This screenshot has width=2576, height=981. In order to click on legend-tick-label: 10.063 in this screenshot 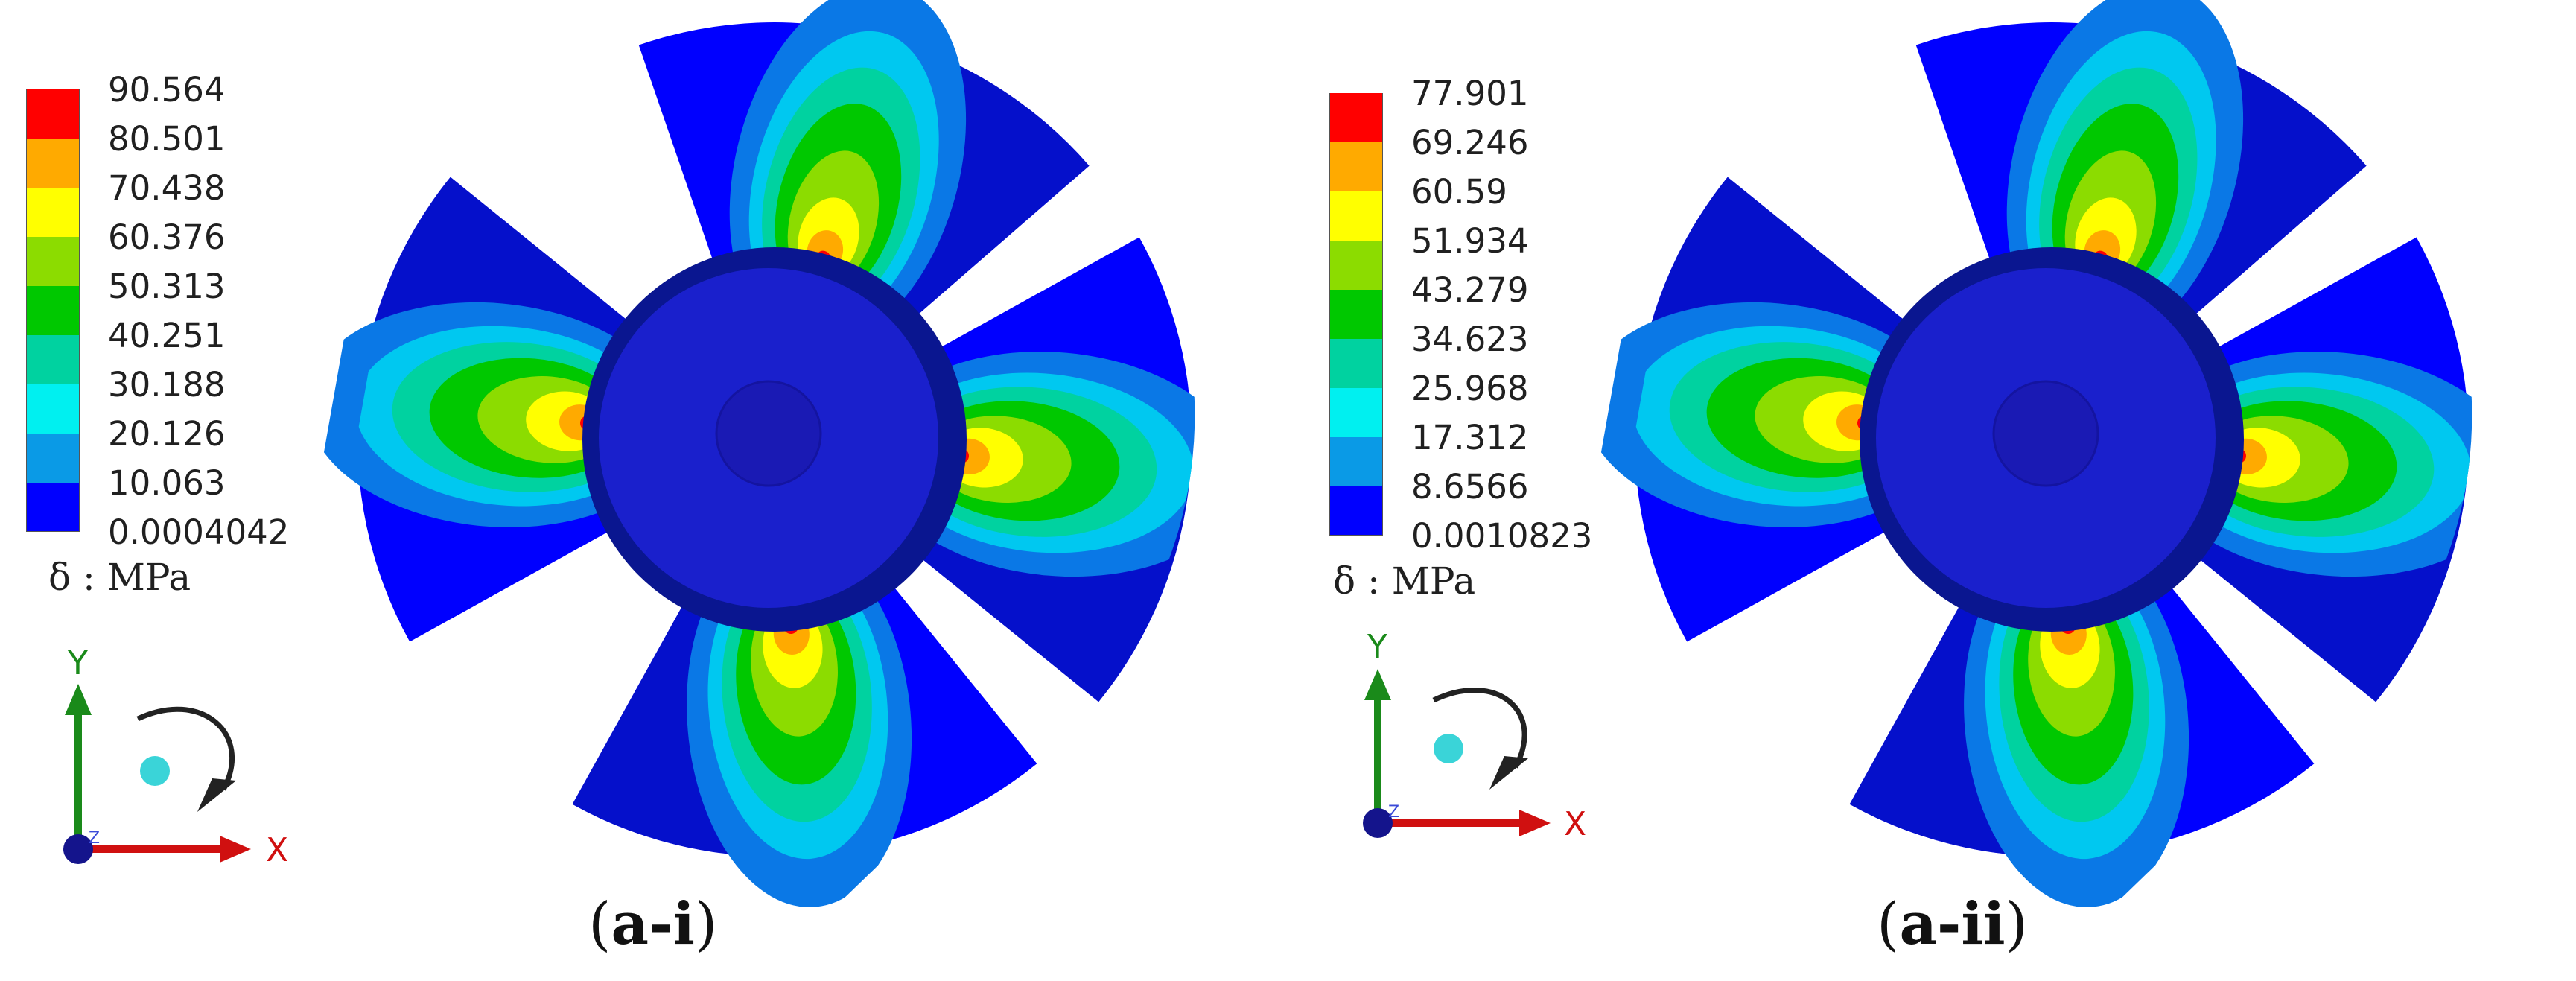, I will do `click(167, 483)`.